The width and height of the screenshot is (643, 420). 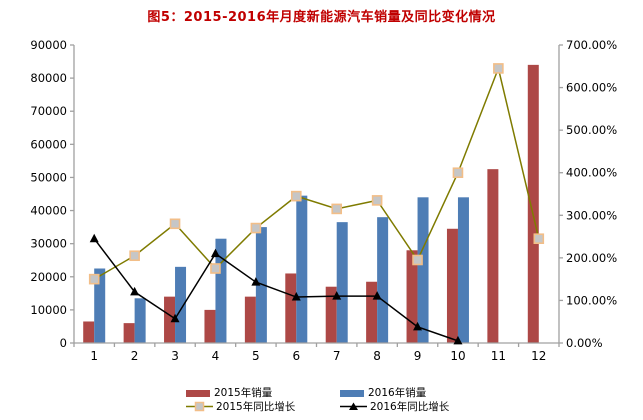 What do you see at coordinates (48, 144) in the screenshot?
I see `svg-text: 60000` at bounding box center [48, 144].